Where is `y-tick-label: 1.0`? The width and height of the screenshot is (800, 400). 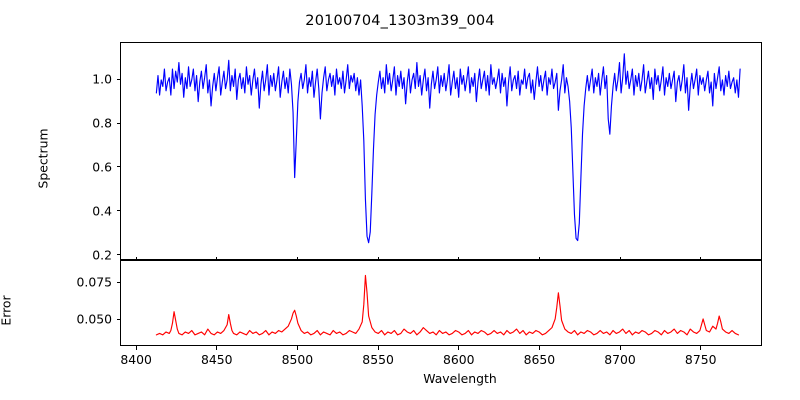 y-tick-label: 1.0 is located at coordinates (102, 79).